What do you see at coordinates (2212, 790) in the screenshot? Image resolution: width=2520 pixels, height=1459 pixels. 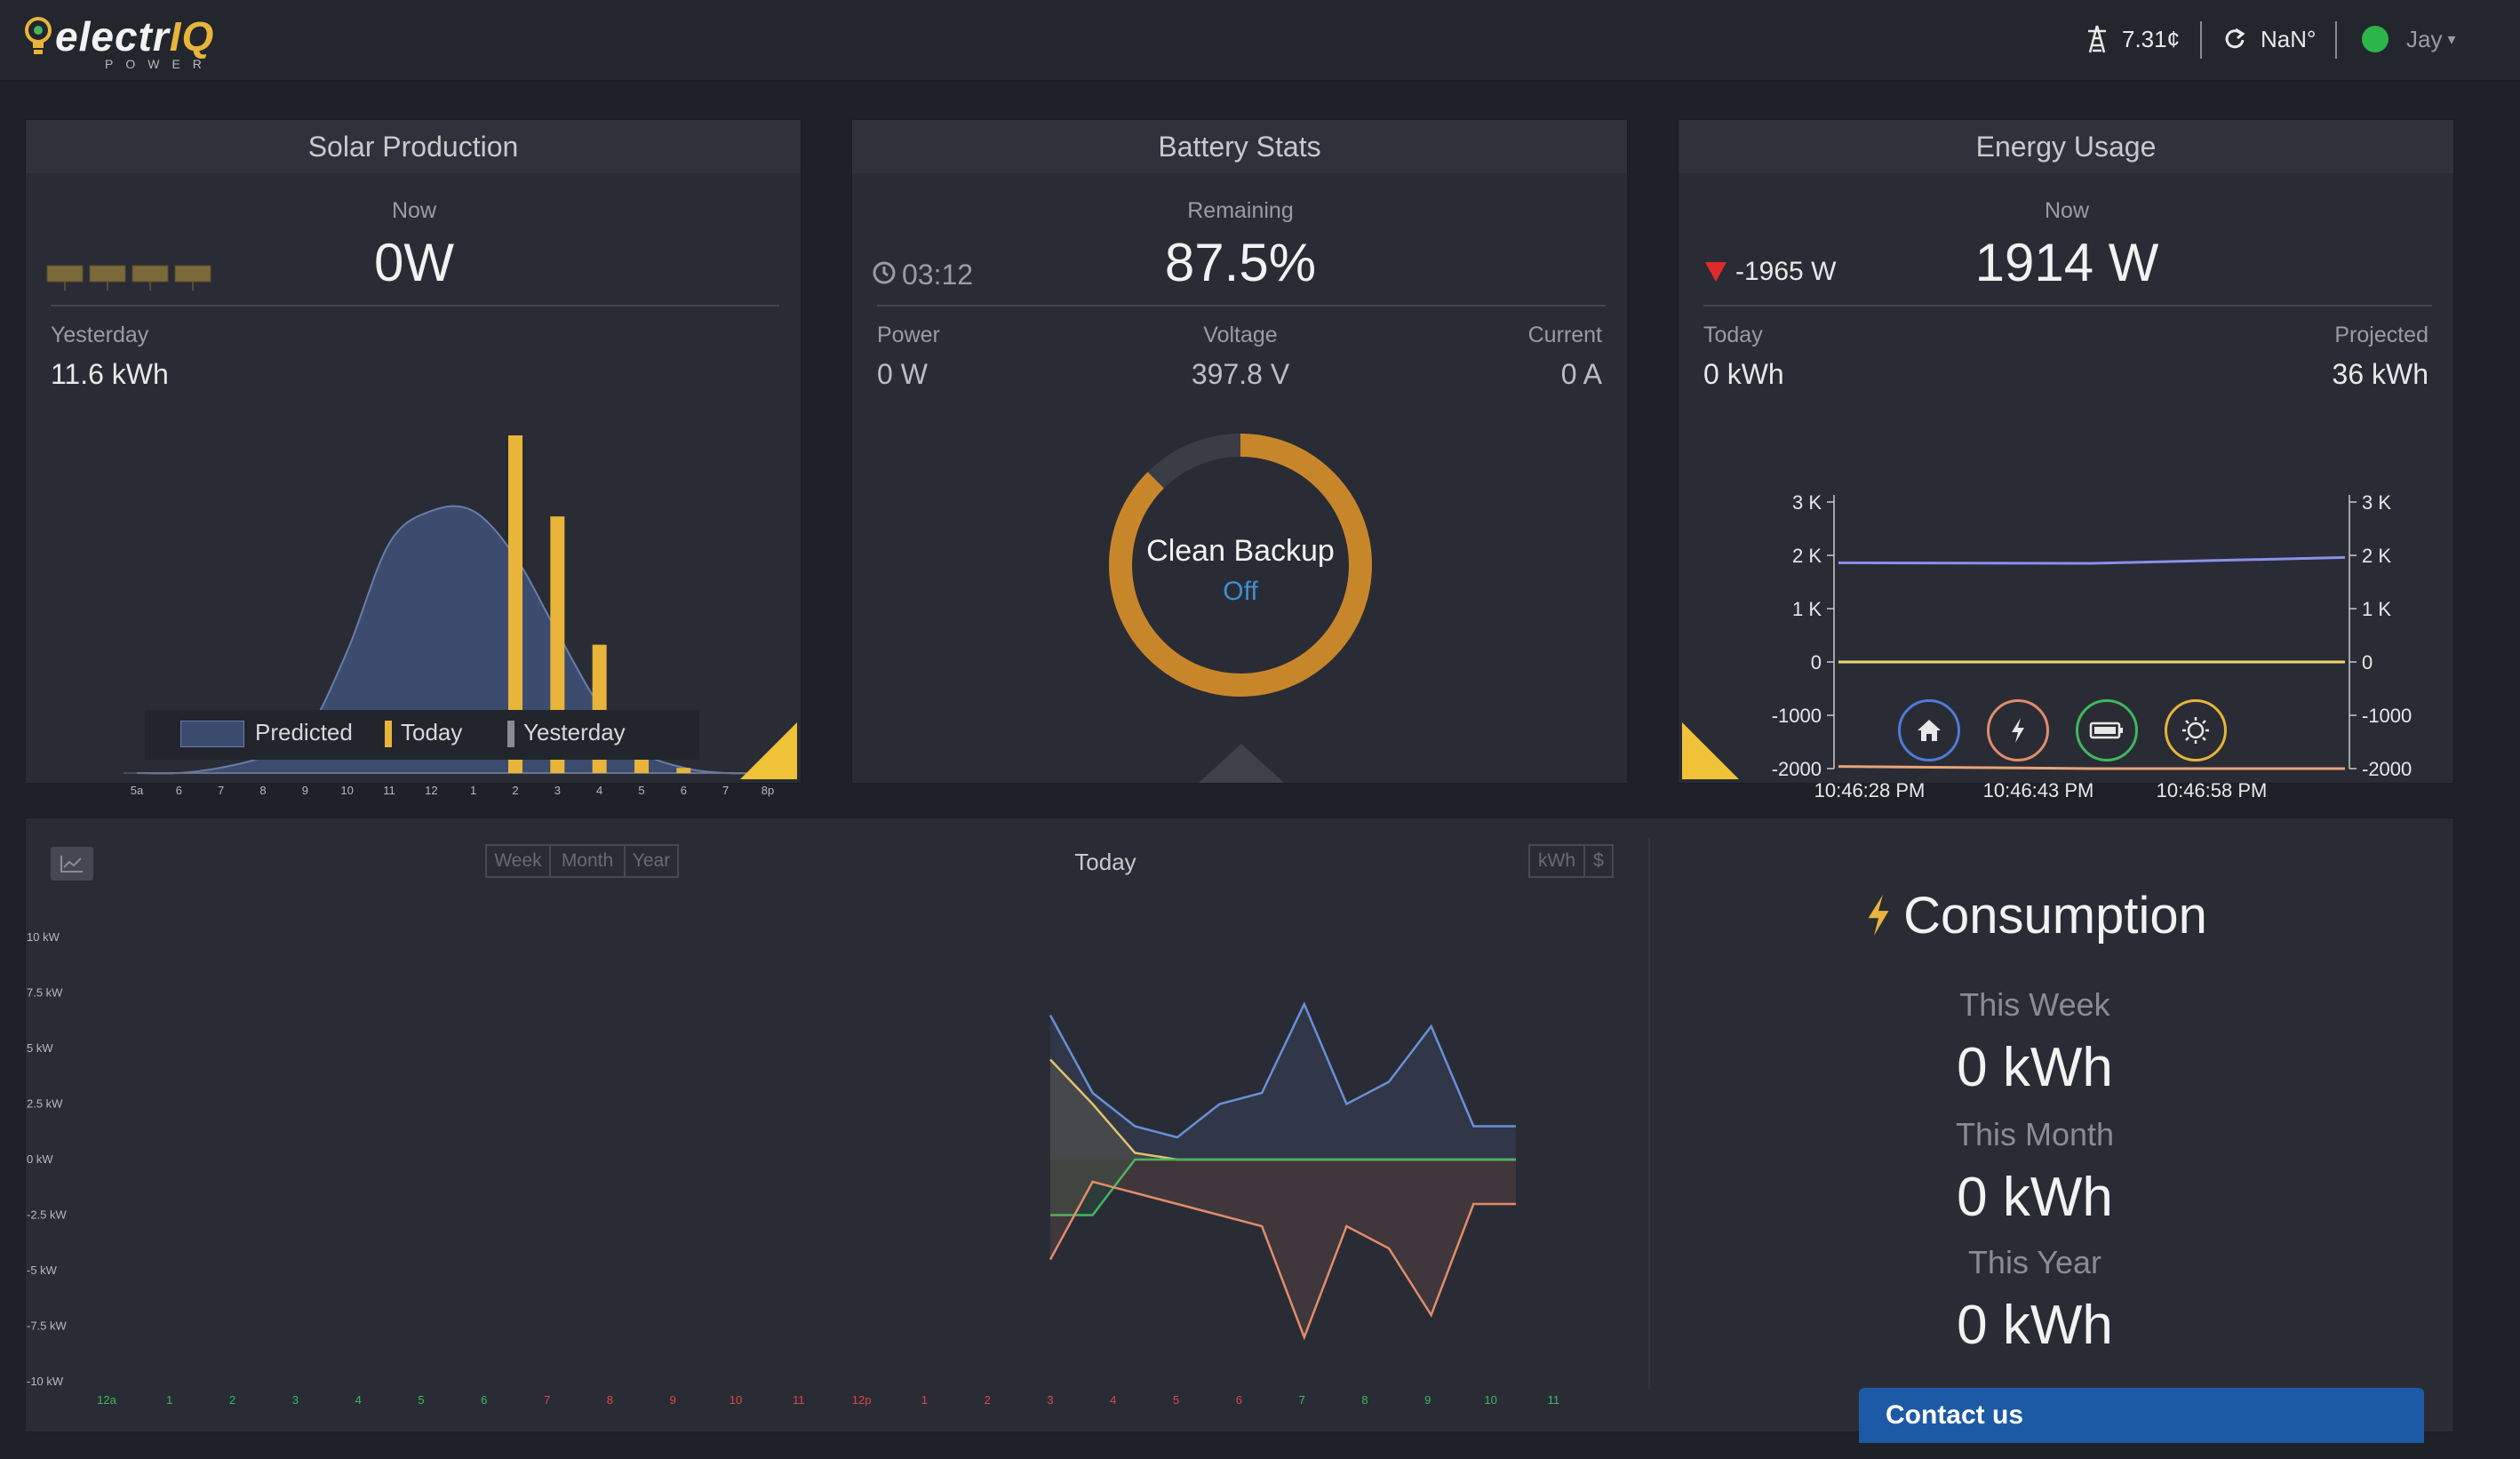 I see `x-tick-label: 10:46:58 PM` at bounding box center [2212, 790].